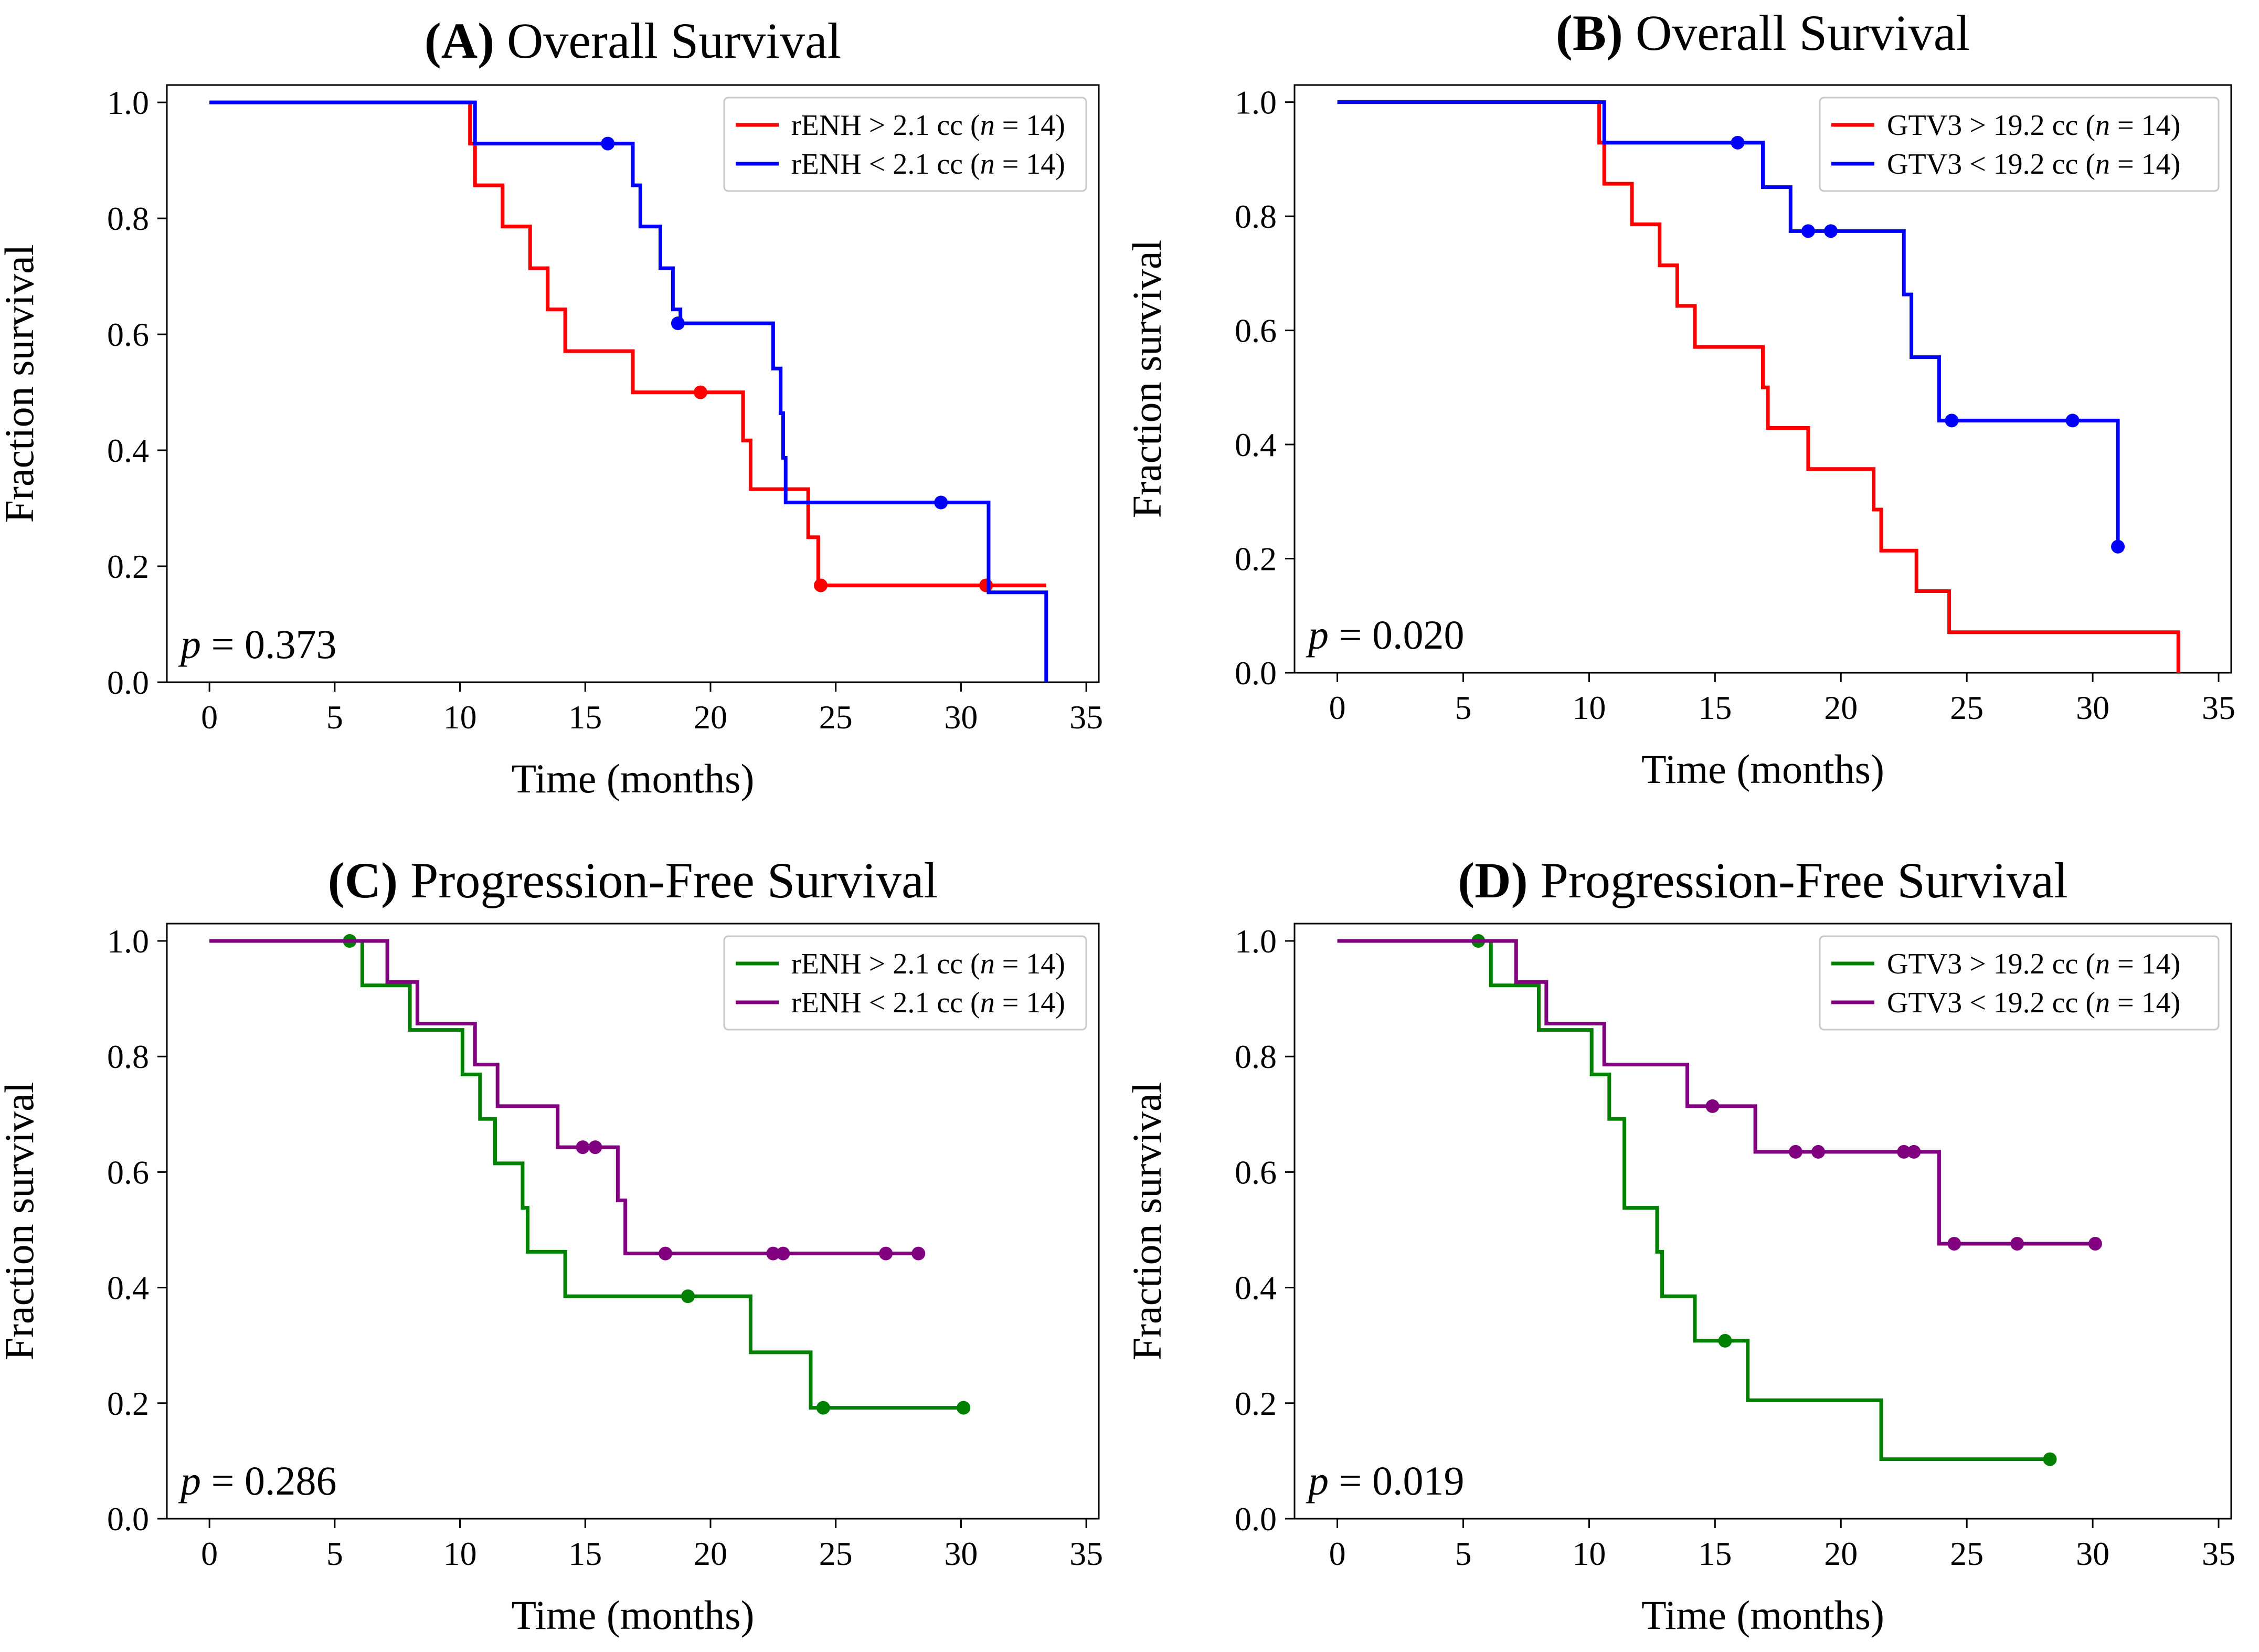 This screenshot has height=1652, width=2259. Describe the element at coordinates (928, 164) in the screenshot. I see `legend-entry-2: rENH < 2.1 cc (n = 14)` at that location.